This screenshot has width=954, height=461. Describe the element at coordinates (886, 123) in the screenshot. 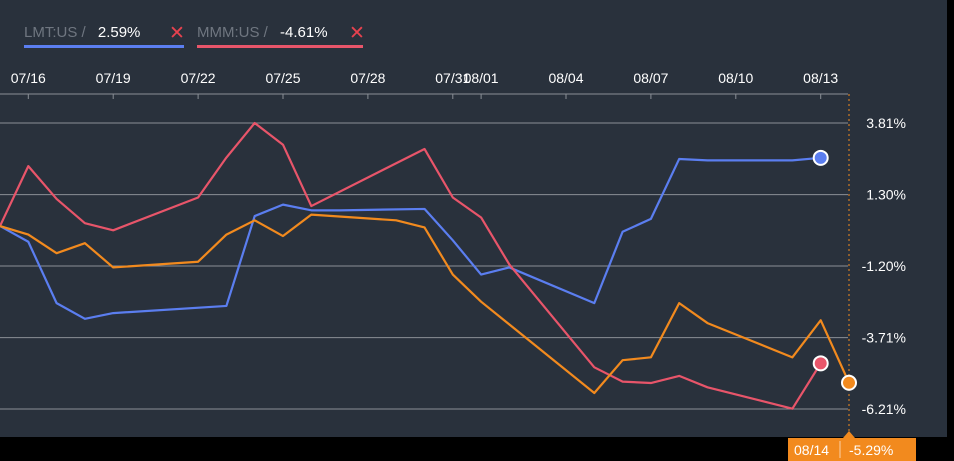

I see `y-tick-label: 3.81%` at that location.